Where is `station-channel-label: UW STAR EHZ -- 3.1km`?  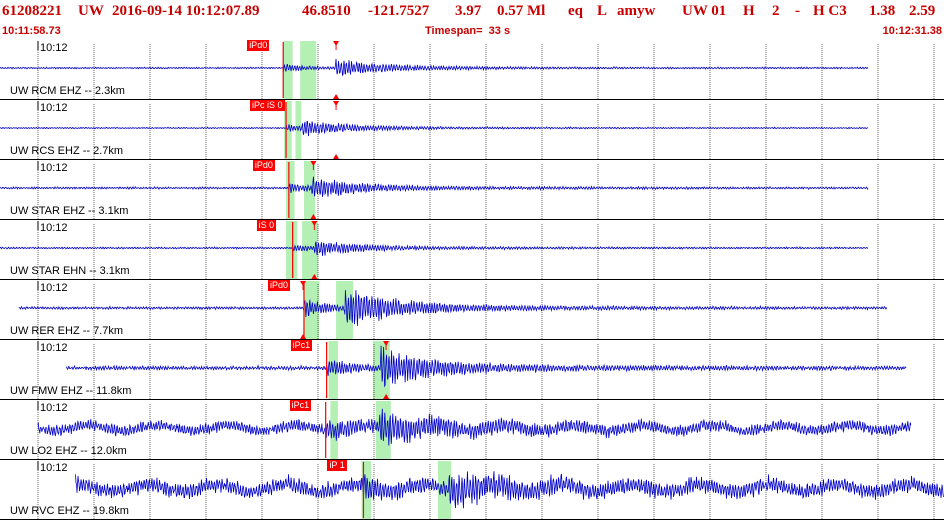
station-channel-label: UW STAR EHZ -- 3.1km is located at coordinates (69, 211).